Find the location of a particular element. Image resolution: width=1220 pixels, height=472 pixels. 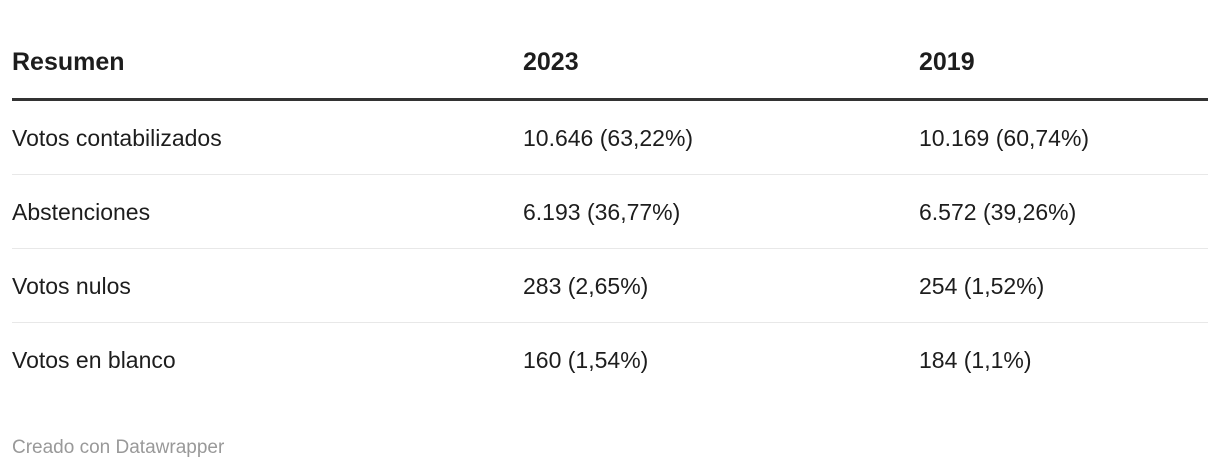

value-2023: 6.193 (36,77%) is located at coordinates (602, 211).